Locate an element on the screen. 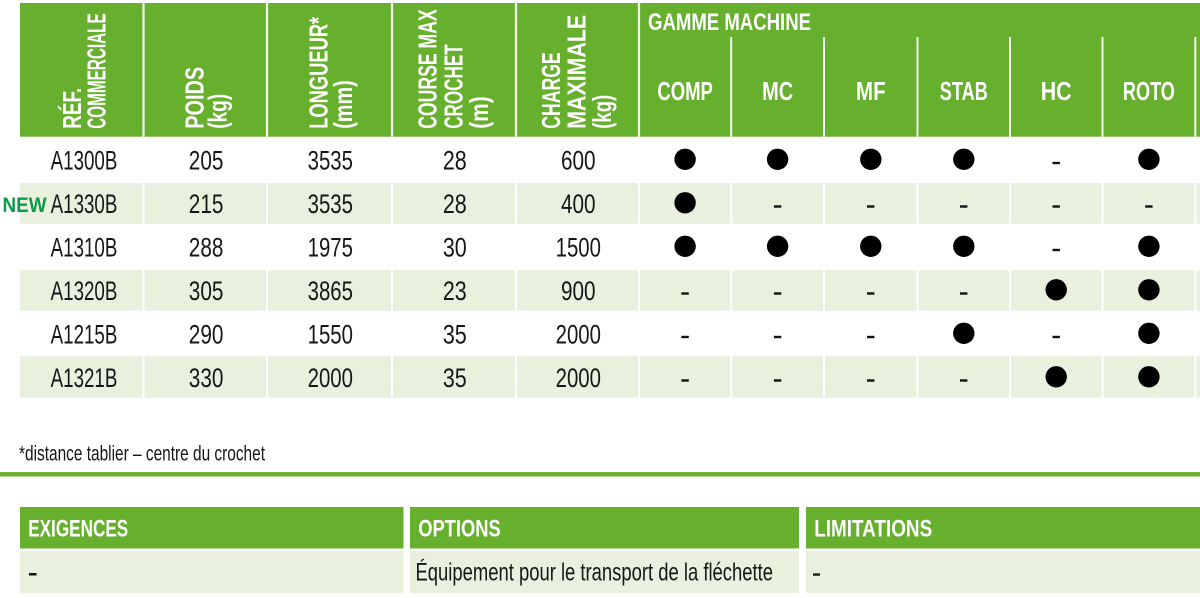  svg-text: 1550 is located at coordinates (330, 335).